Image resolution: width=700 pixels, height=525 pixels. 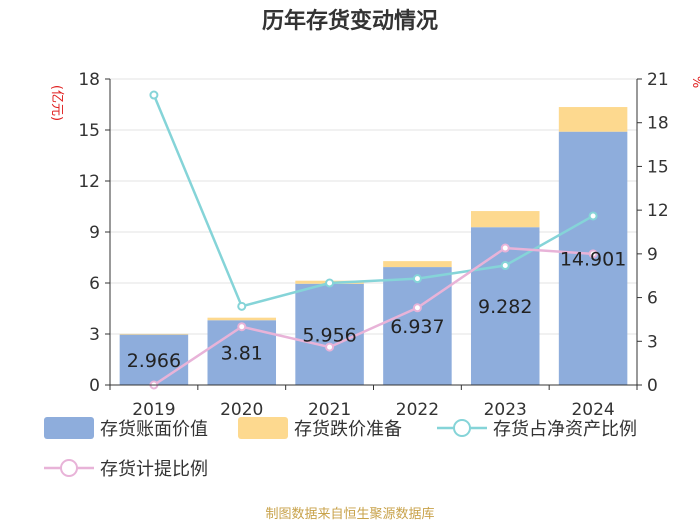 I want to click on bar-存货账面价值-2019, so click(x=154, y=359).